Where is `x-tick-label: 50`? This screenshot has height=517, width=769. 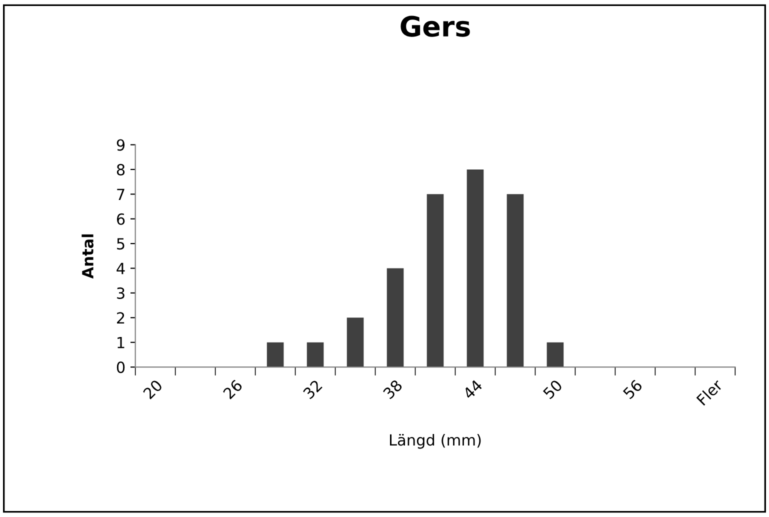
x-tick-label: 50 is located at coordinates (552, 389).